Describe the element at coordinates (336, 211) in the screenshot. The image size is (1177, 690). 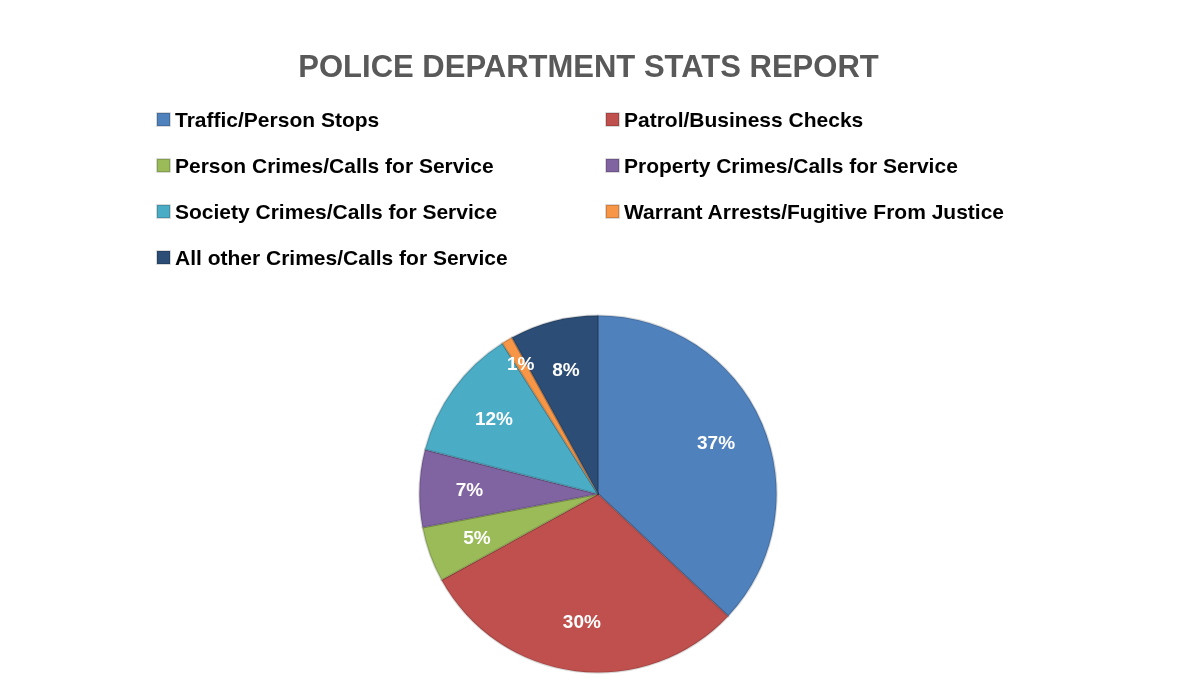
I see `legend-label: Society Crimes/Calls for Service` at that location.